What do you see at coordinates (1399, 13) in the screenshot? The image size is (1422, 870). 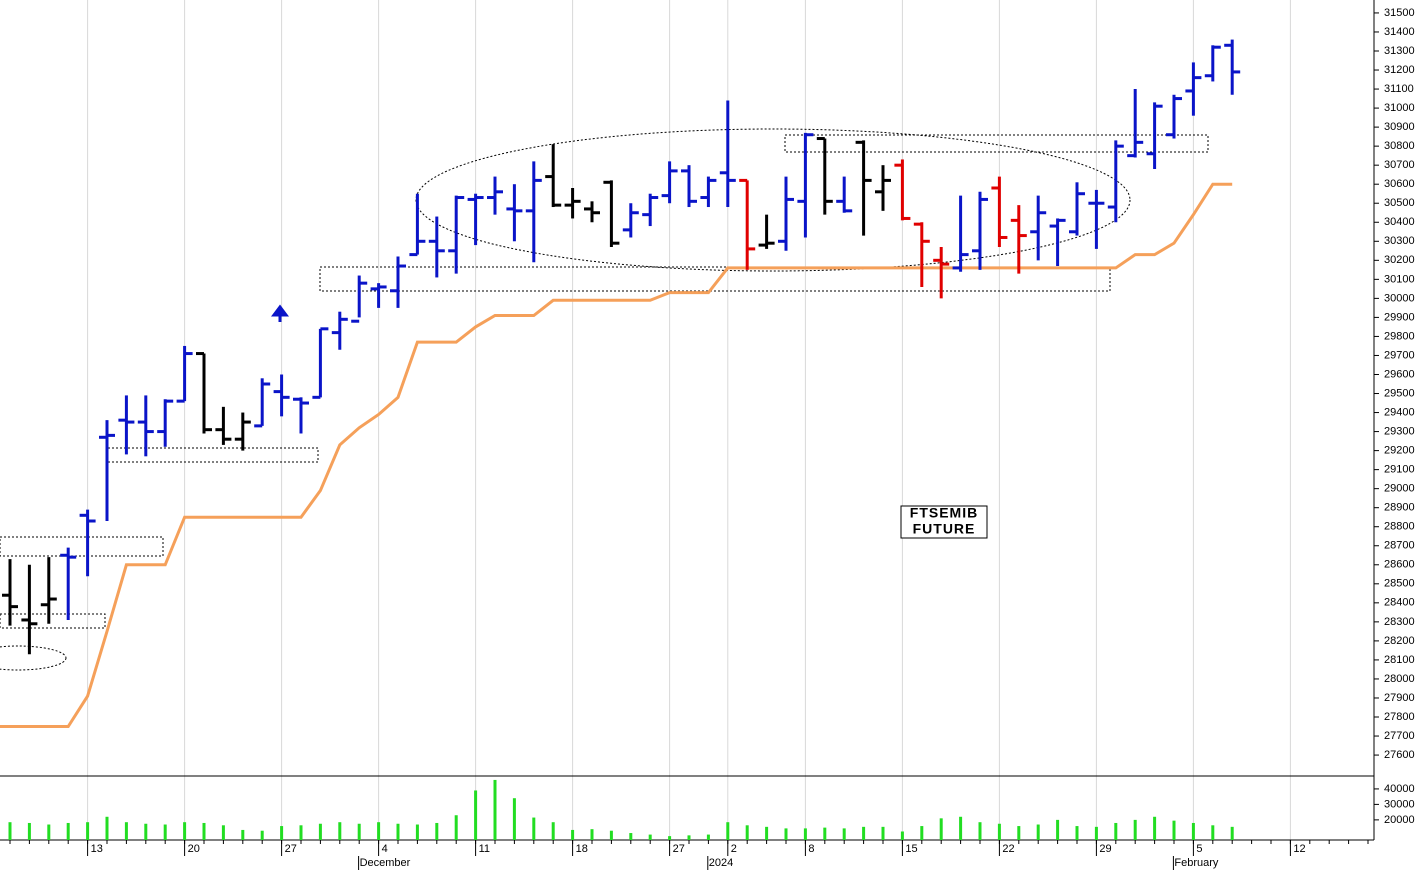 I see `y-tick-label: 31500` at bounding box center [1399, 13].